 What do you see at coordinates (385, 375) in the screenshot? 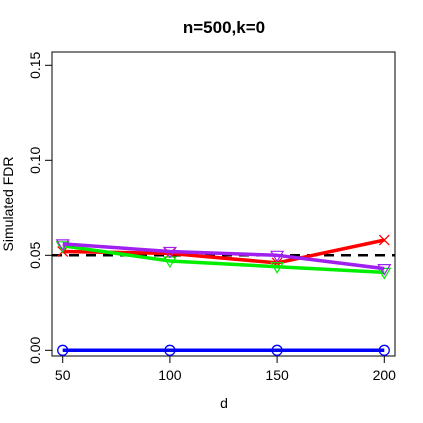
I see `x-tick-label: 200` at bounding box center [385, 375].